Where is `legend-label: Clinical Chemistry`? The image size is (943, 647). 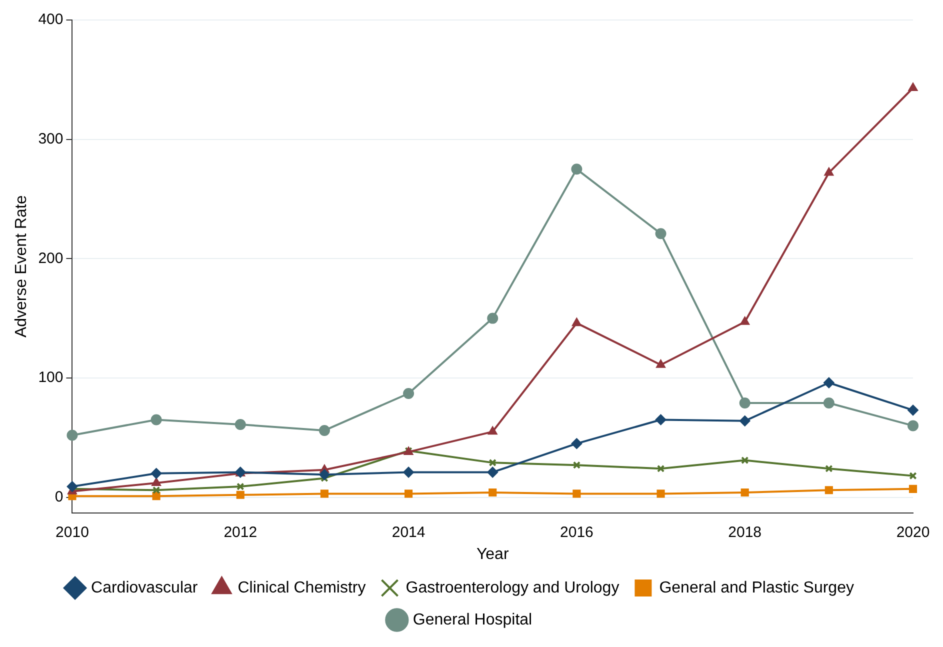 legend-label: Clinical Chemistry is located at coordinates (302, 587).